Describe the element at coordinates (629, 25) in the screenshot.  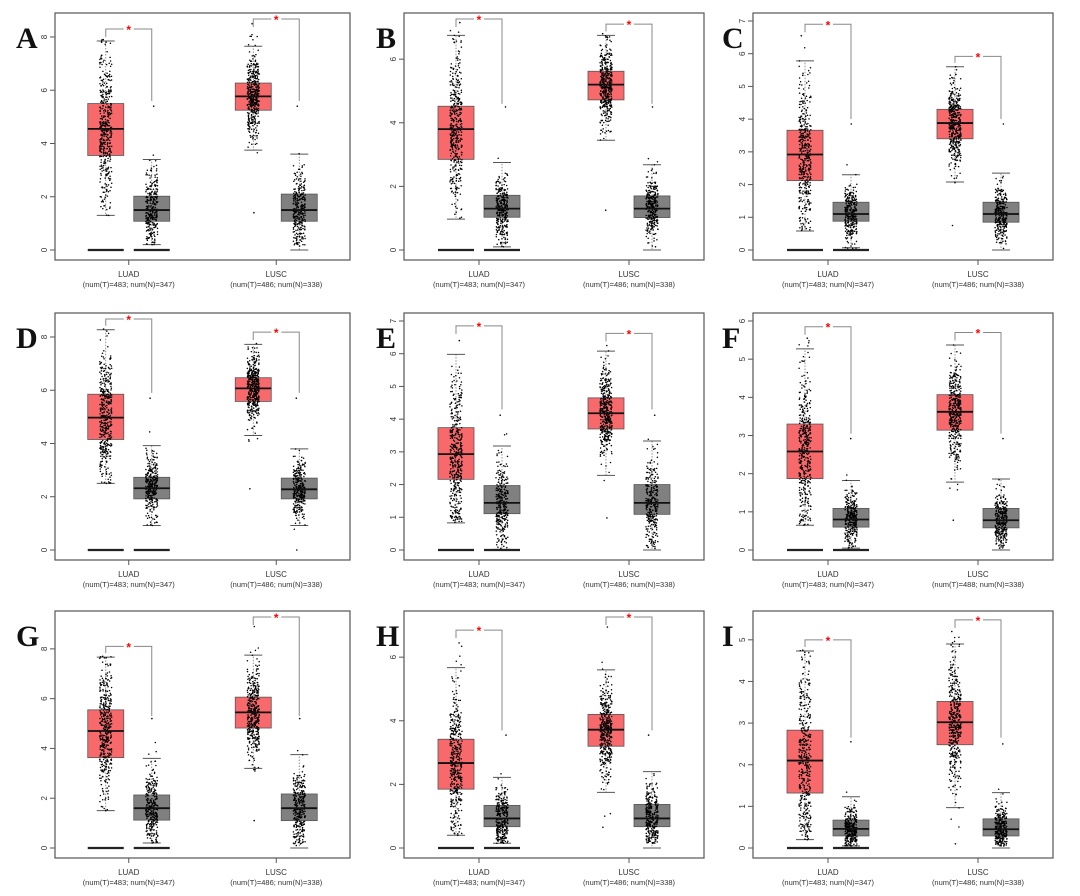
I see `significance-star: *` at that location.